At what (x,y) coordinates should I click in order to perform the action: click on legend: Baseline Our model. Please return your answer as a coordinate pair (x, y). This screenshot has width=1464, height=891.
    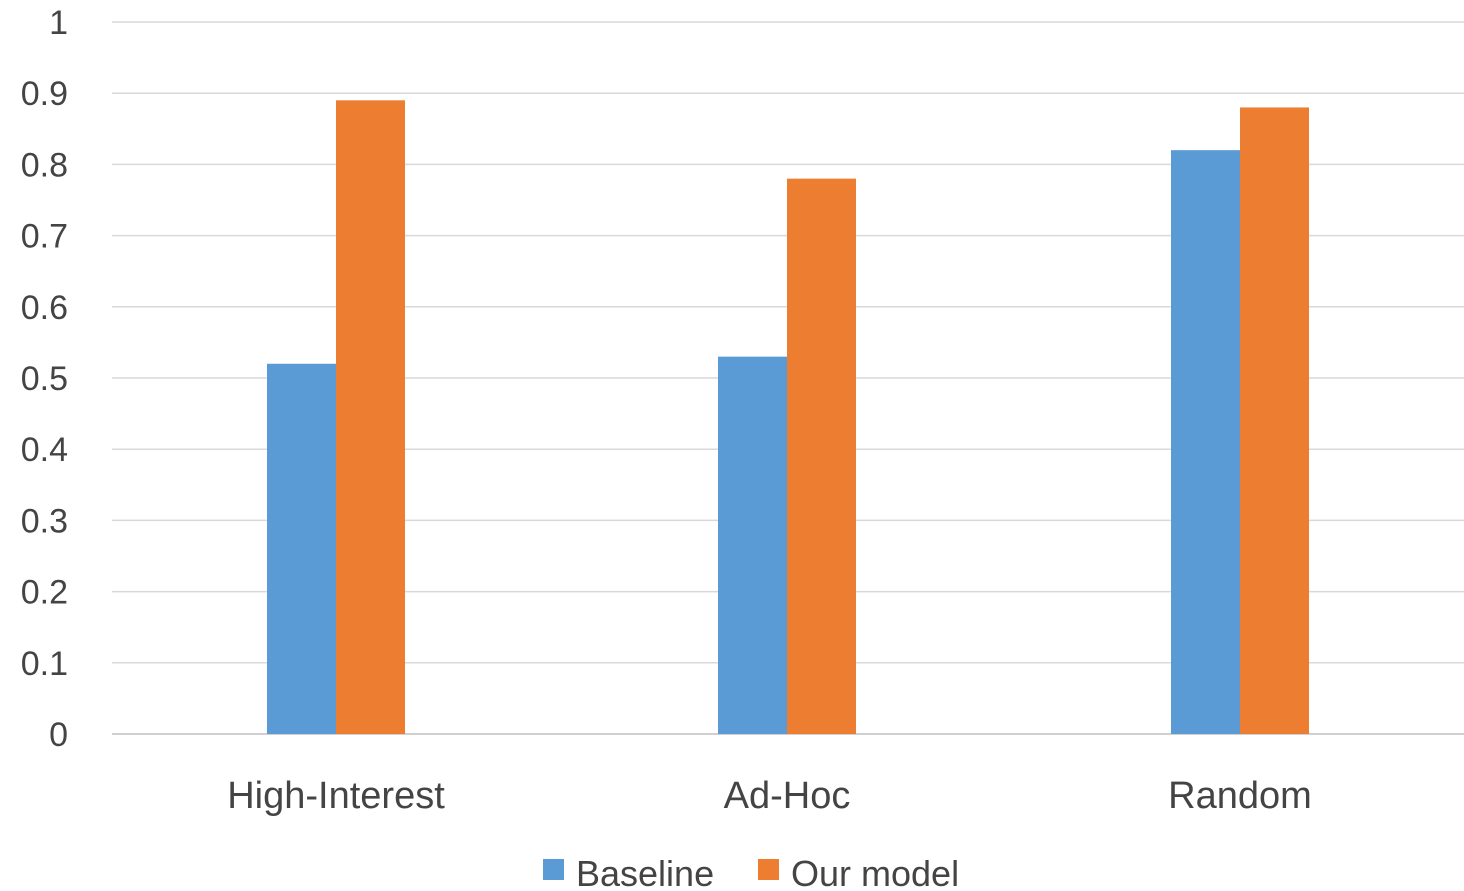
    Looking at the image, I should click on (751, 872).